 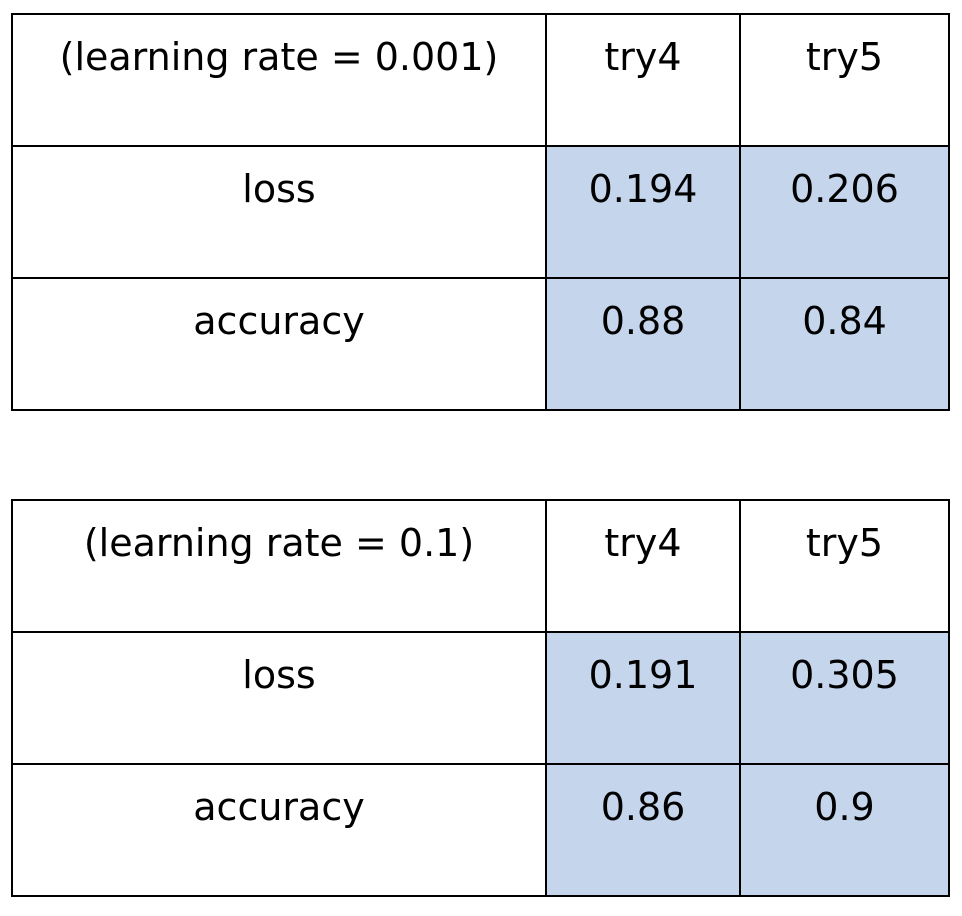 What do you see at coordinates (643, 675) in the screenshot?
I see `cell-text: 0.191` at bounding box center [643, 675].